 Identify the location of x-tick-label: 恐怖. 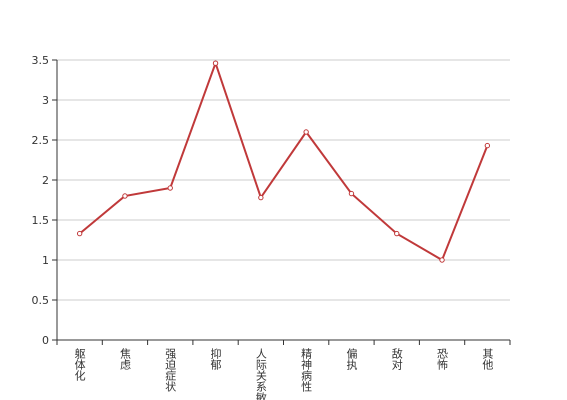
(442, 359).